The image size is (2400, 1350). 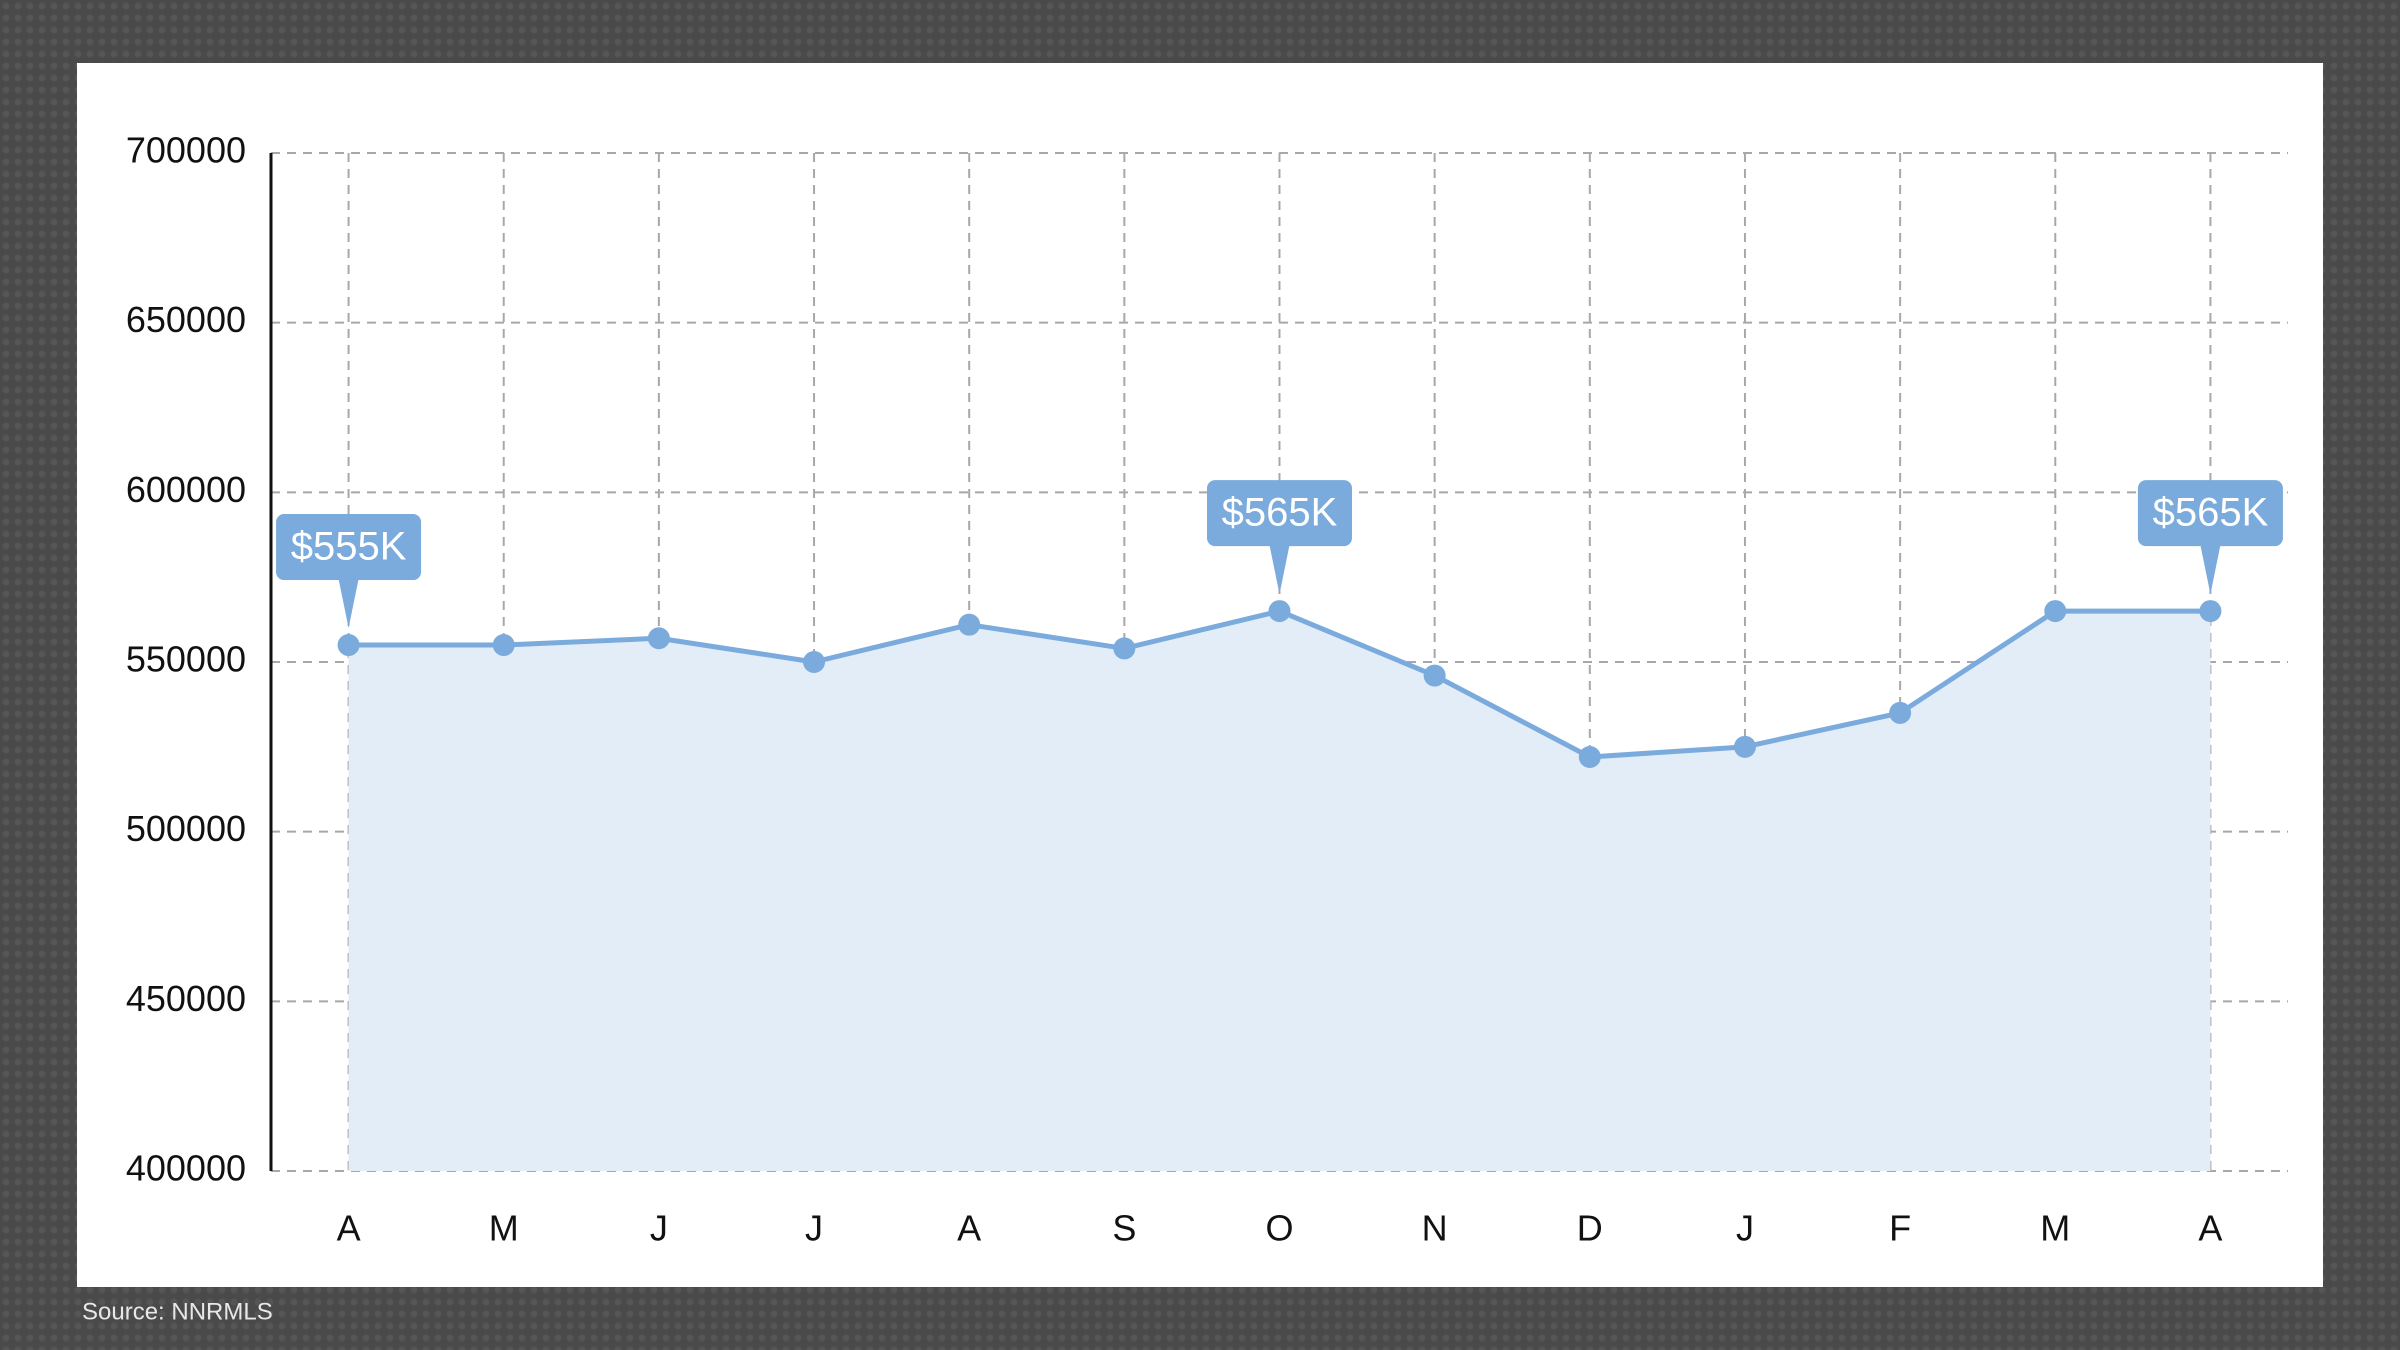 I want to click on x-tick-label: S, so click(x=1124, y=1228).